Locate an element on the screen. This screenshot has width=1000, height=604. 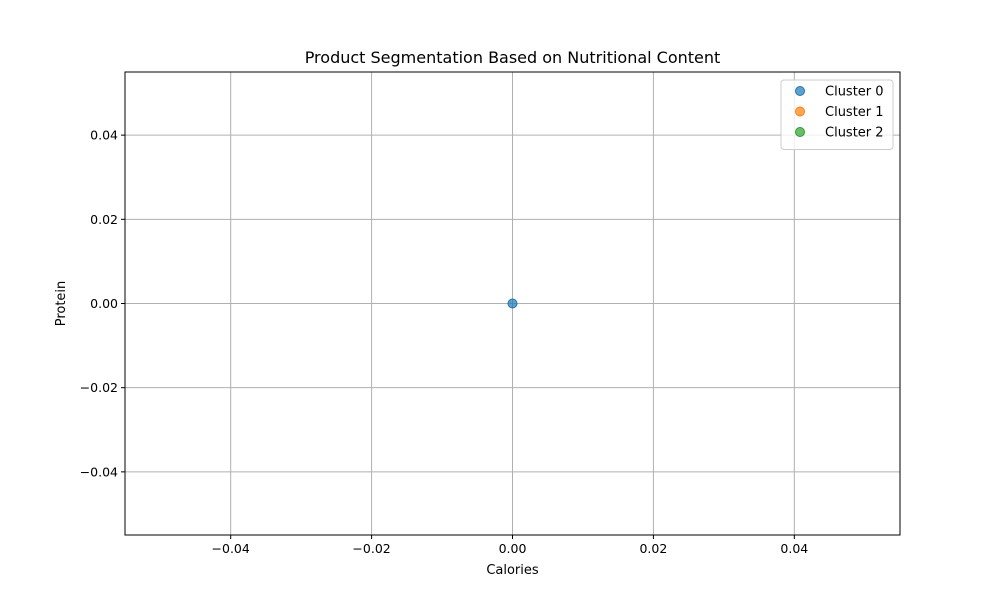
x-tick-label: 0.04 is located at coordinates (794, 548).